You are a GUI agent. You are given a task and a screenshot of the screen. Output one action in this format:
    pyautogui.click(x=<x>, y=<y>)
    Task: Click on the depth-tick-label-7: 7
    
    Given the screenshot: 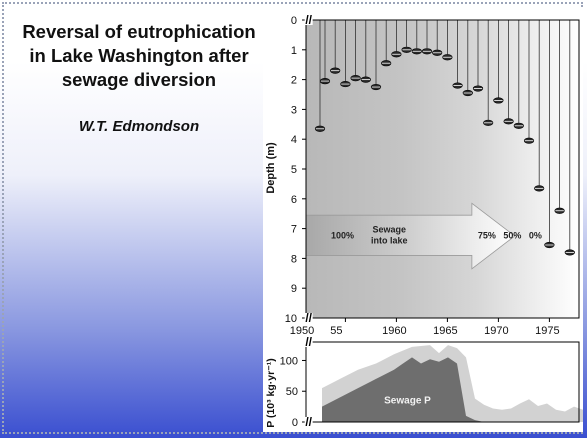 What is the action you would take?
    pyautogui.click(x=294, y=230)
    